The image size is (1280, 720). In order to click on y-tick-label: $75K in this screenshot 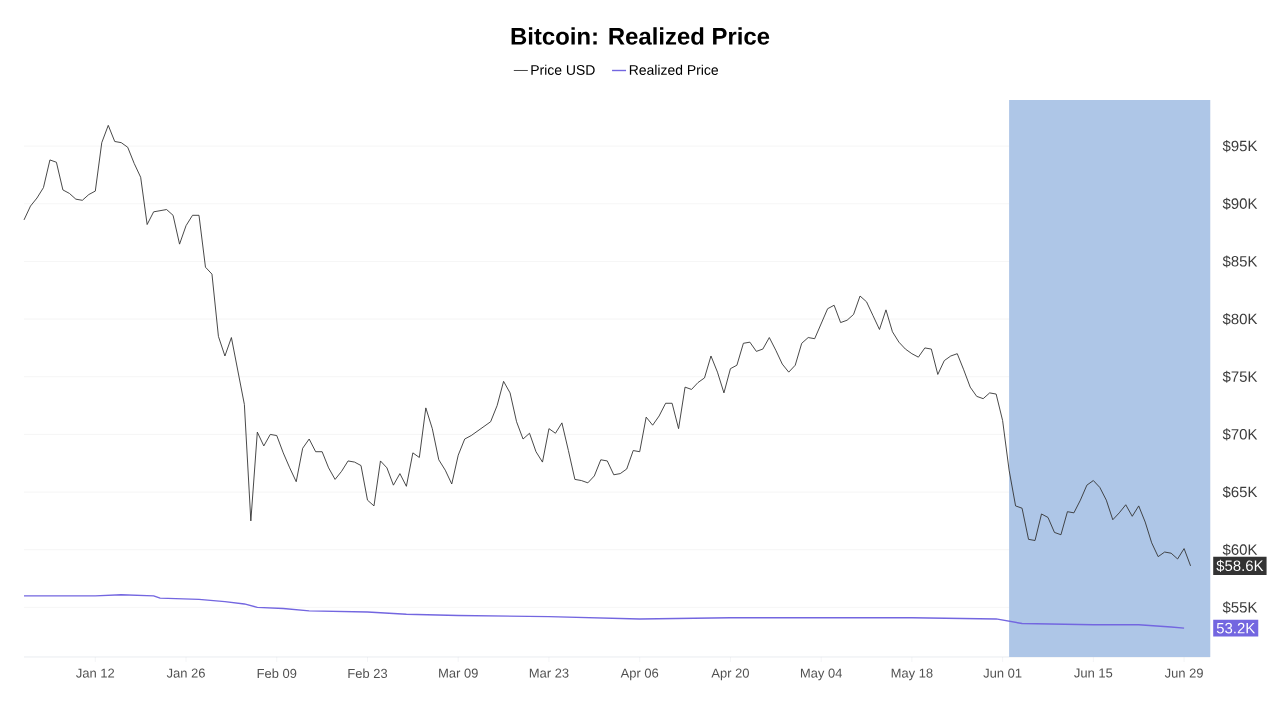, I will do `click(1240, 376)`.